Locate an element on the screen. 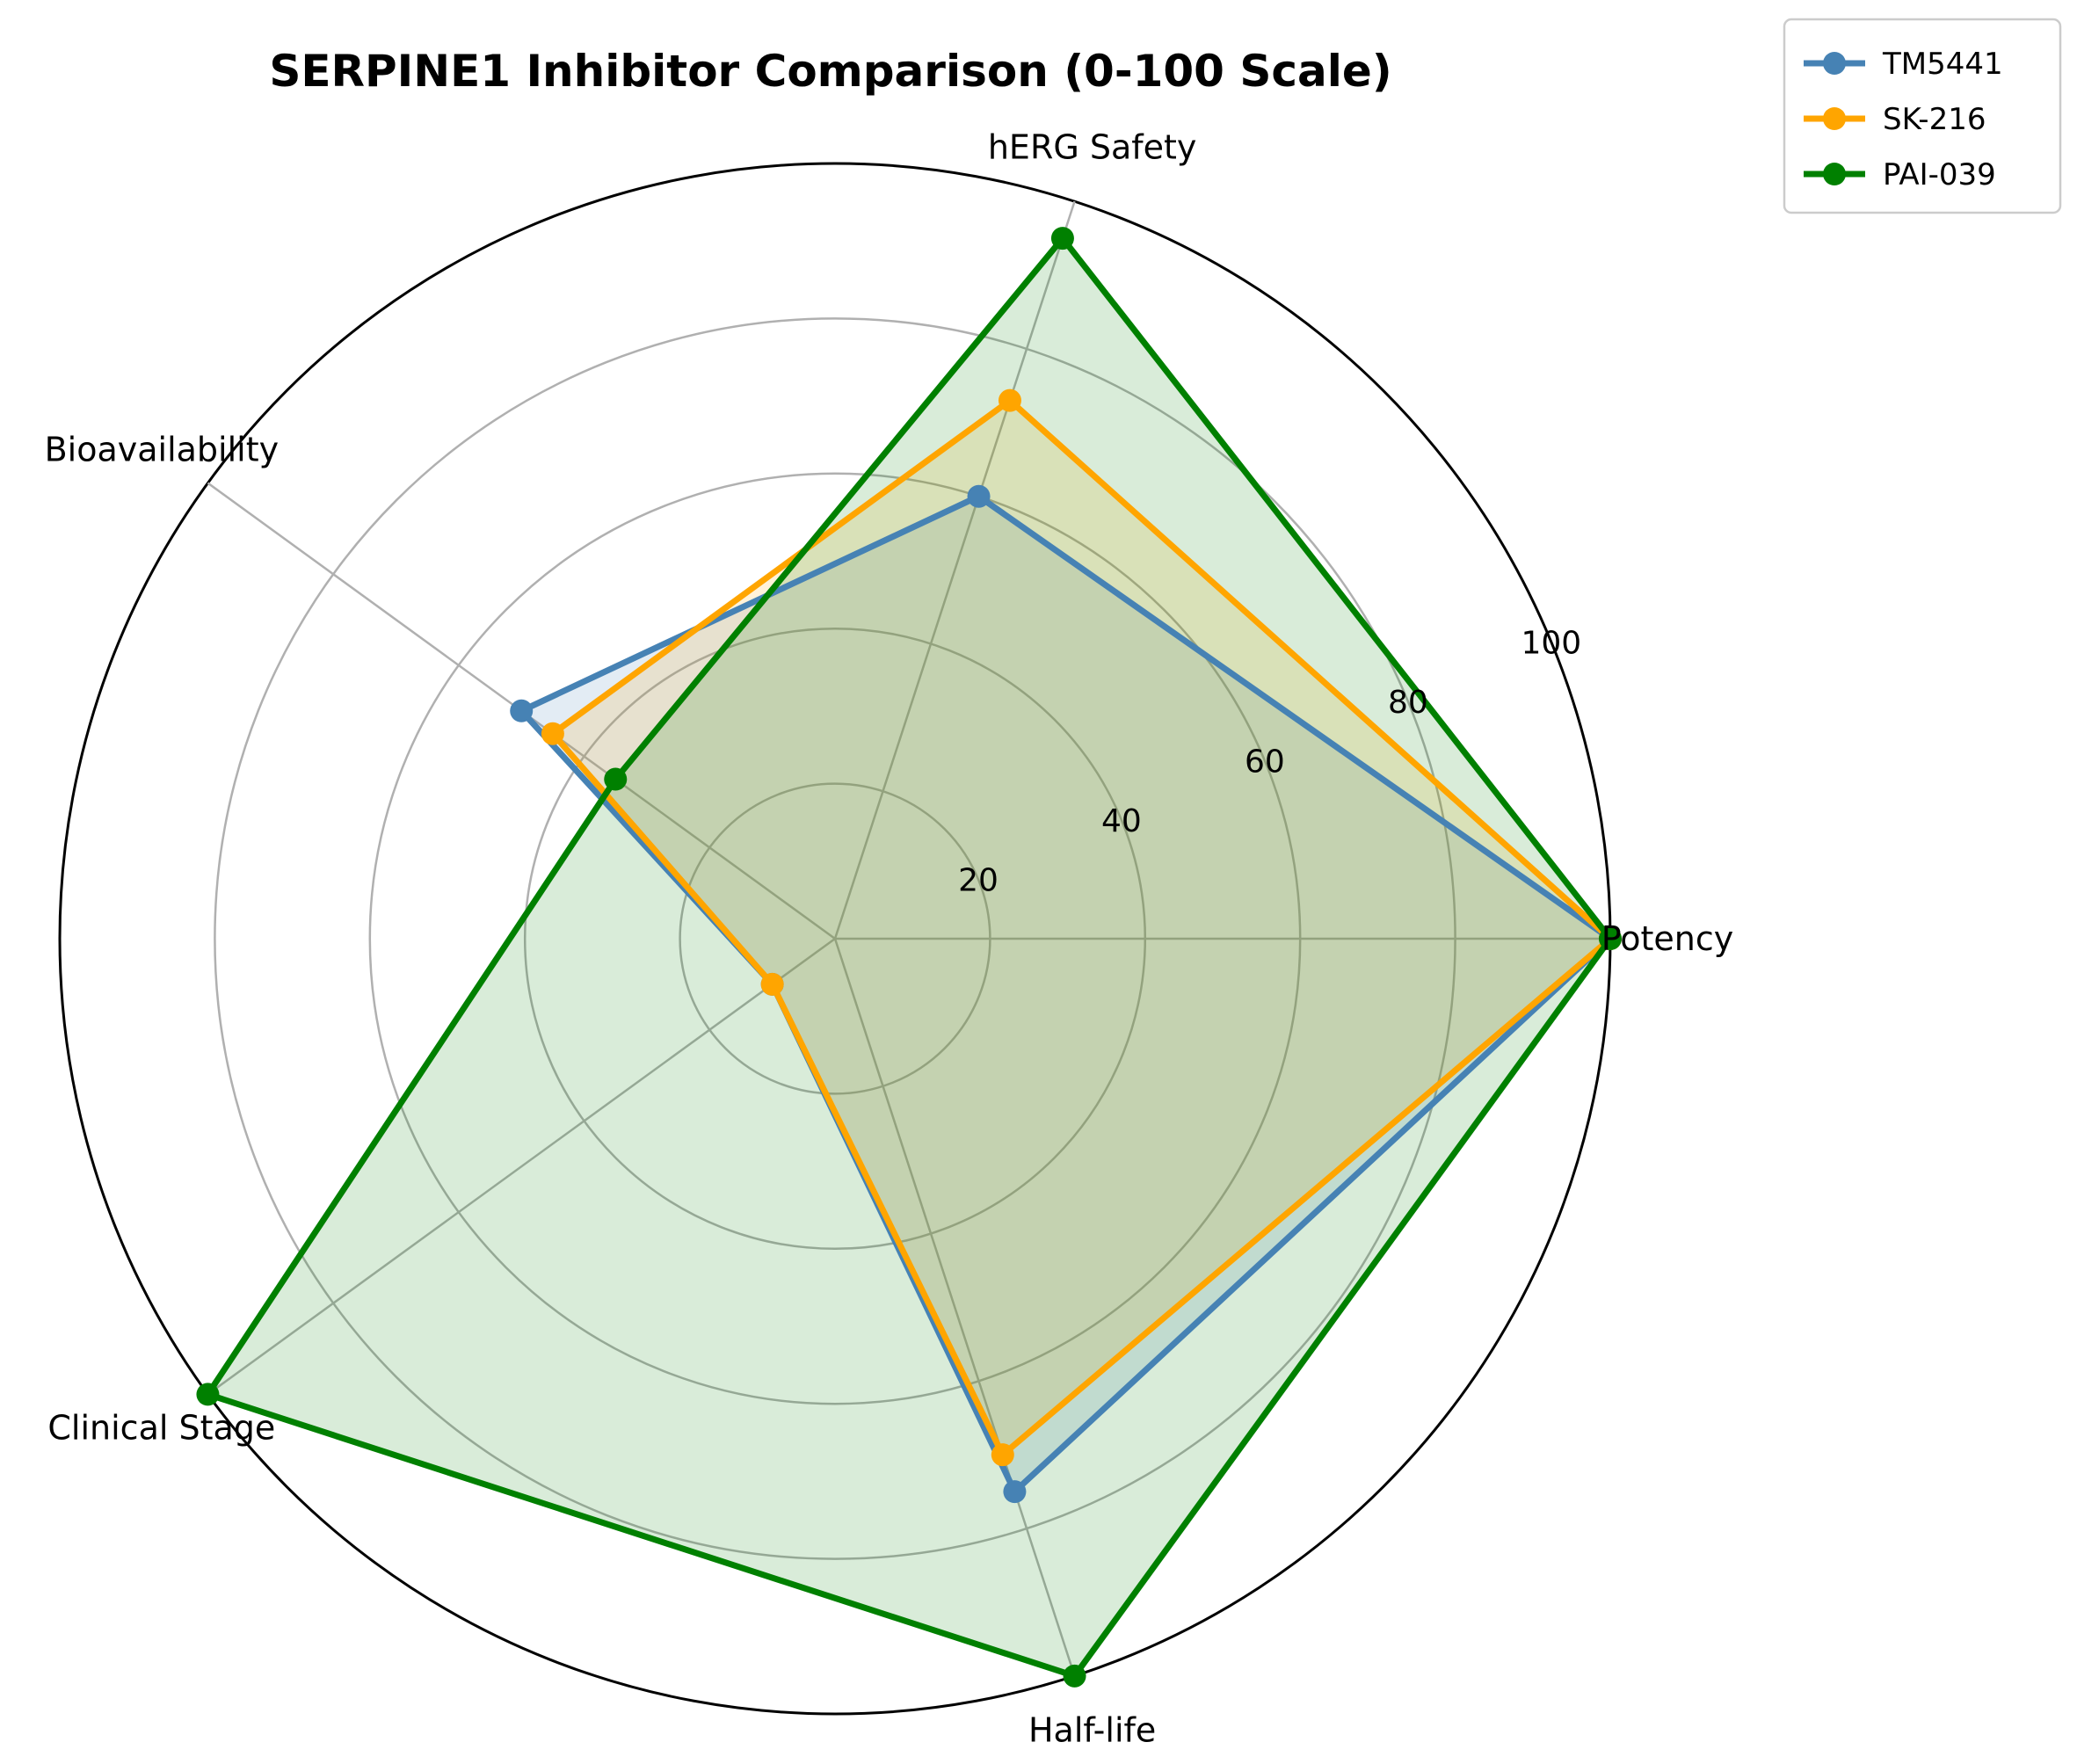 The image size is (2077, 1764). legend: TM5441 SK-216 PAI-039 is located at coordinates (1922, 116).